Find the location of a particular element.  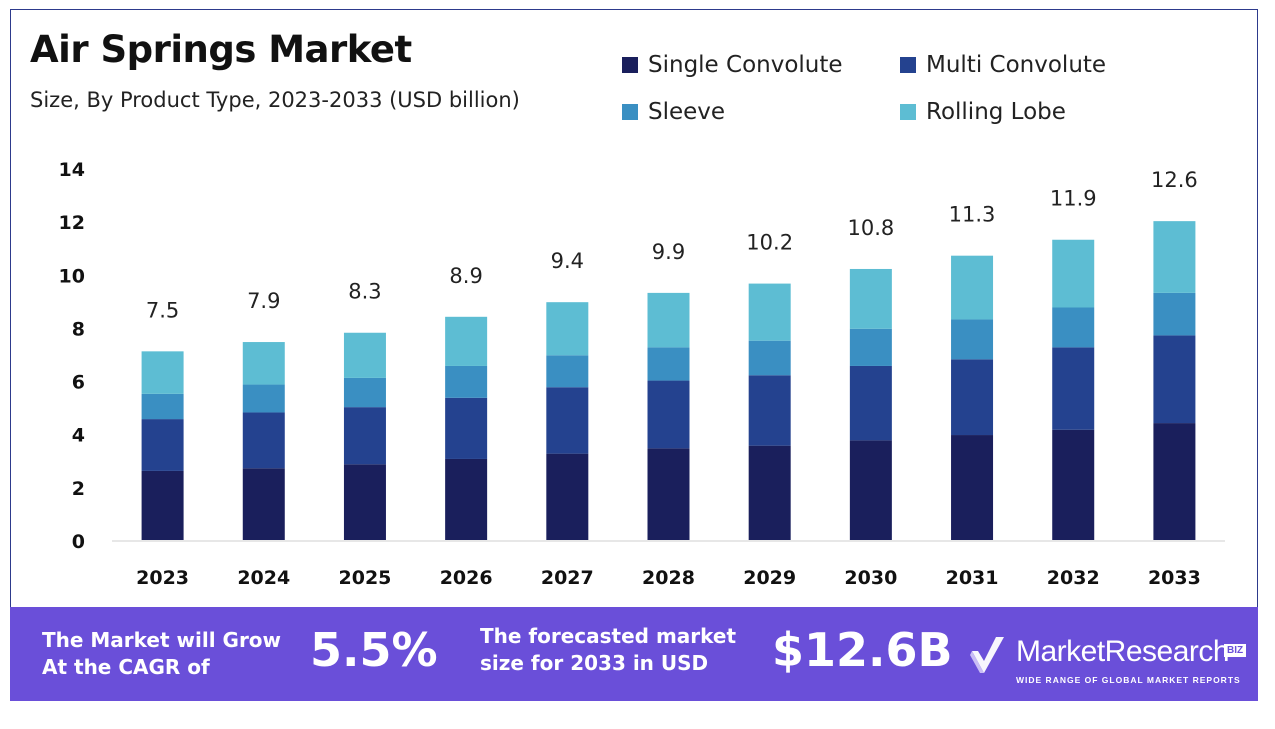

bar-2023-multi-convolute is located at coordinates (162, 445).